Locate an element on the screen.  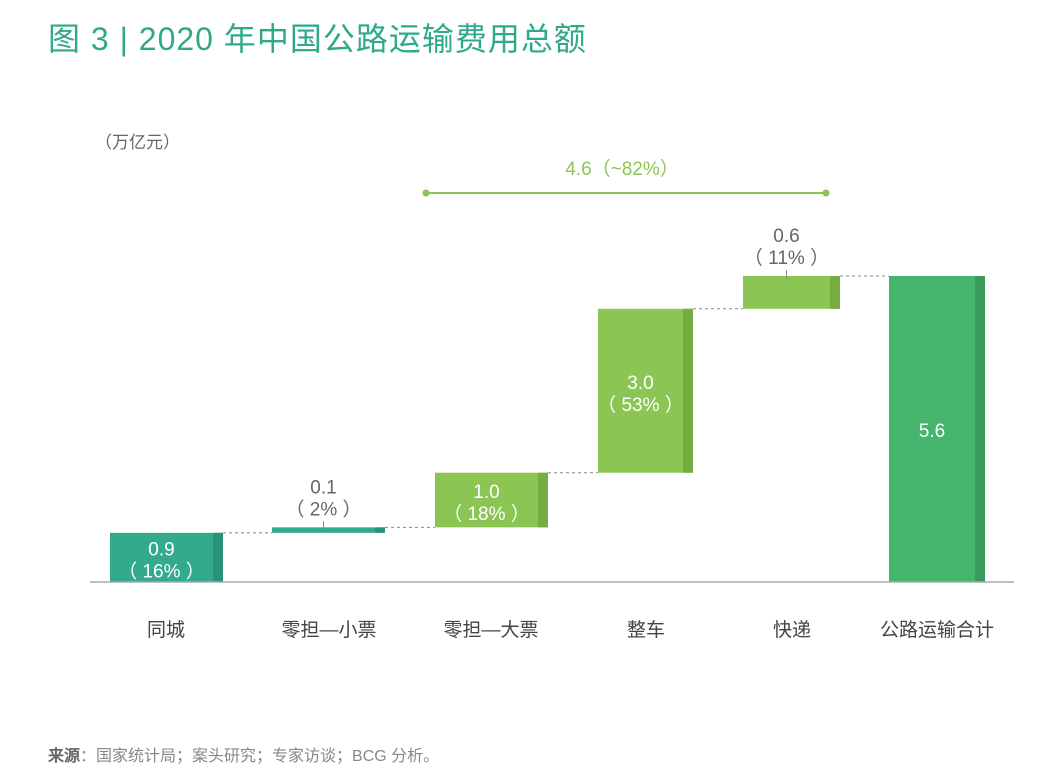
source-note: 来源：国家统计局；案头研究；专家访谈；BCG 分析。 is located at coordinates (243, 754).